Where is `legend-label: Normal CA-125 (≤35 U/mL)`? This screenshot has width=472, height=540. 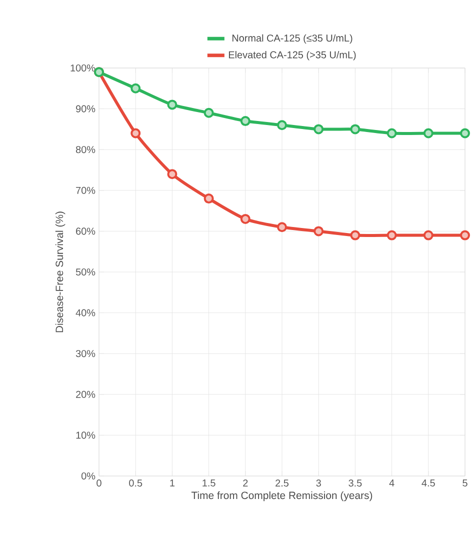 legend-label: Normal CA-125 (≤35 U/mL) is located at coordinates (292, 39).